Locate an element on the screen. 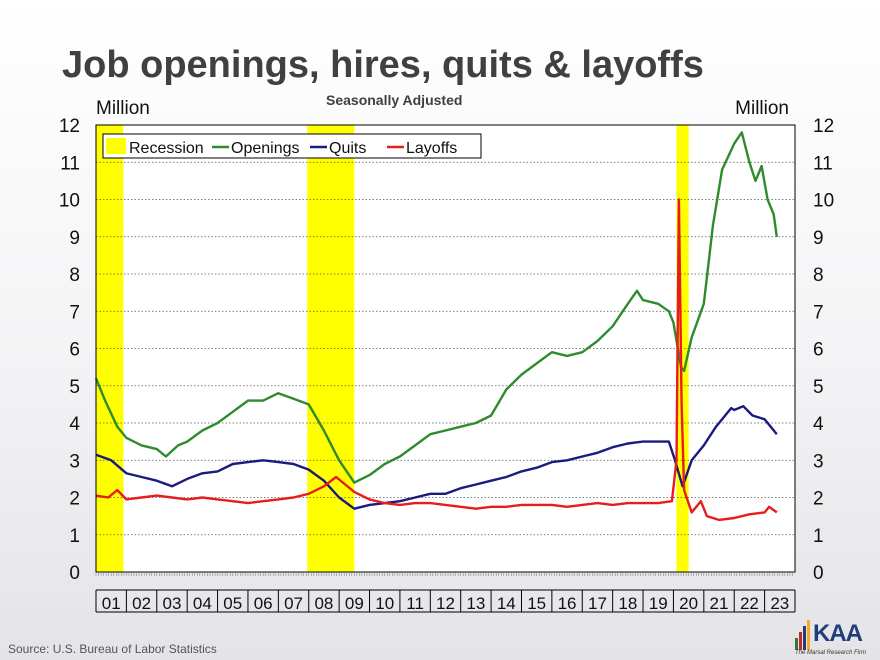 Image resolution: width=880 pixels, height=660 pixels. legend-label-quits: Quits is located at coordinates (347, 148).